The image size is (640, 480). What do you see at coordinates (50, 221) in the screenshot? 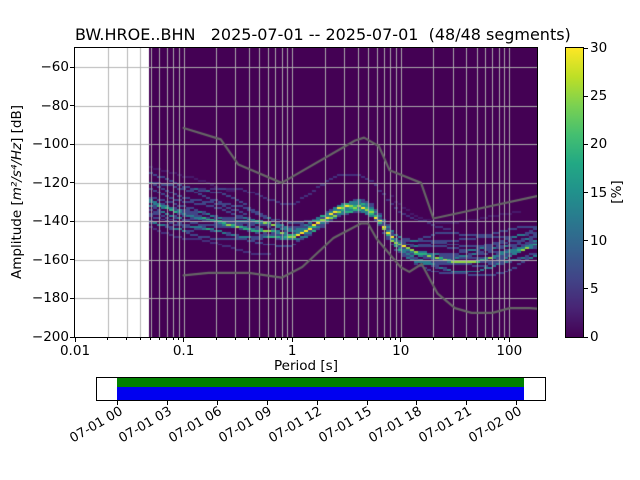
I see `y-tick-label: −140` at bounding box center [50, 221].